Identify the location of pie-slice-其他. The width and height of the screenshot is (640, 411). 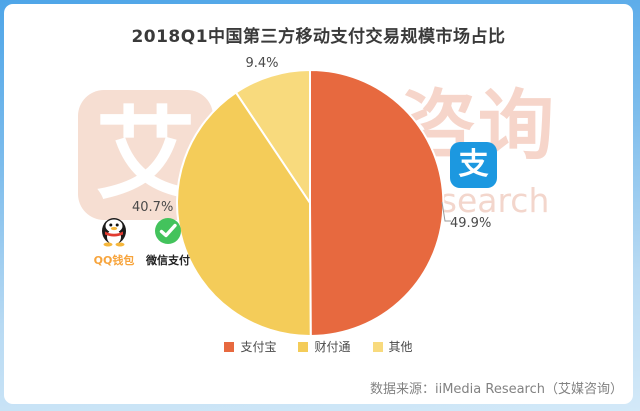
(272, 136).